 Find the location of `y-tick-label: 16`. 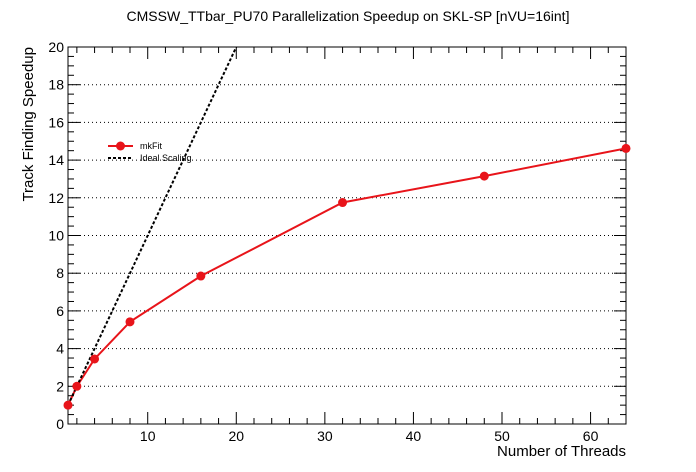

y-tick-label: 16 is located at coordinates (56, 122).